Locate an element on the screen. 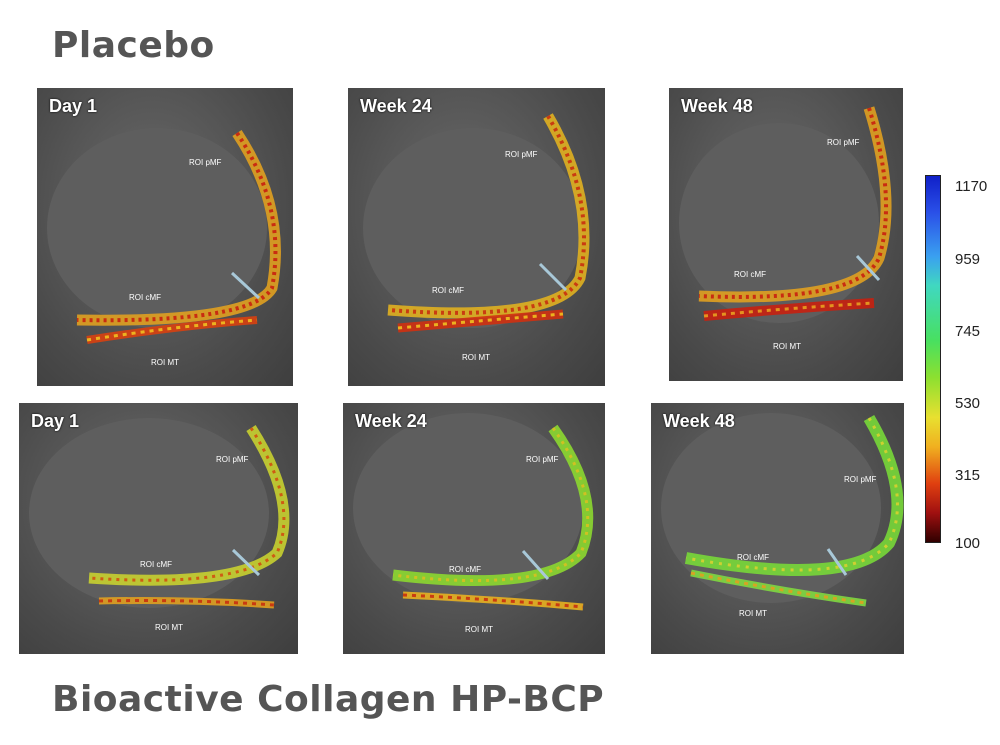 The height and width of the screenshot is (745, 1000). mri-panel-hpbcp-day1: Day 1 ROI pMF ROI cMF ROI MT is located at coordinates (158, 528).